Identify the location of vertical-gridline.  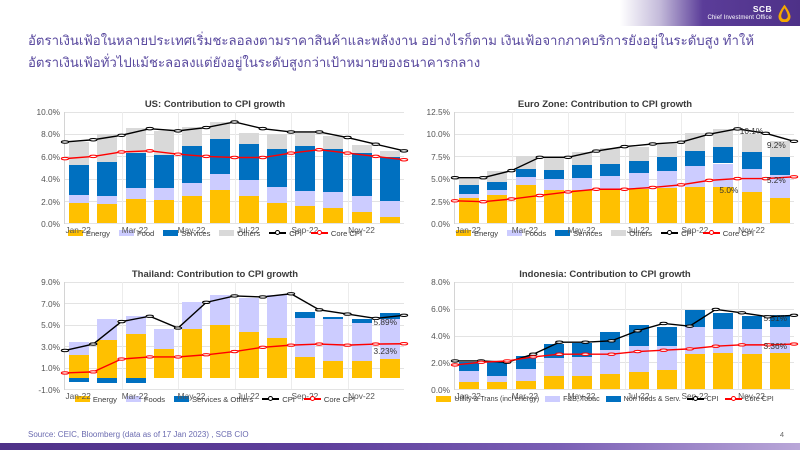
(291, 335).